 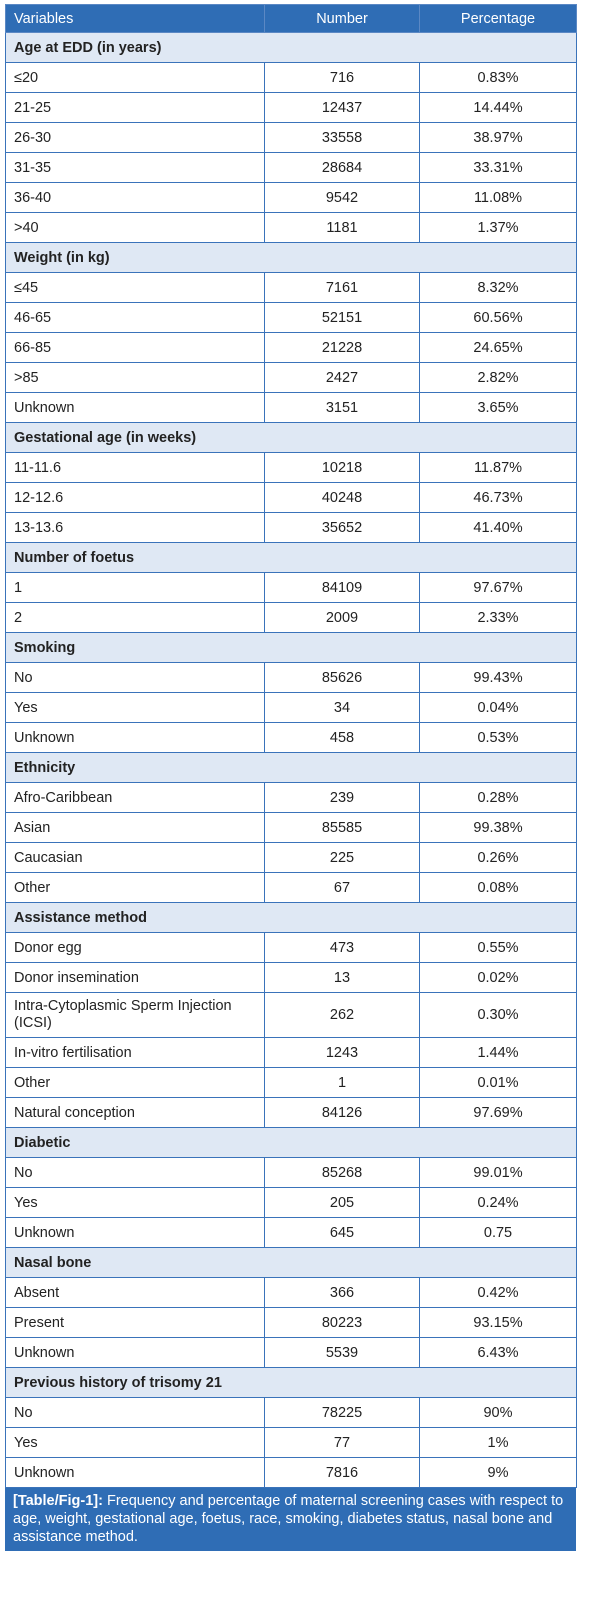 What do you see at coordinates (498, 1472) in the screenshot?
I see `cell-percentage: 9%` at bounding box center [498, 1472].